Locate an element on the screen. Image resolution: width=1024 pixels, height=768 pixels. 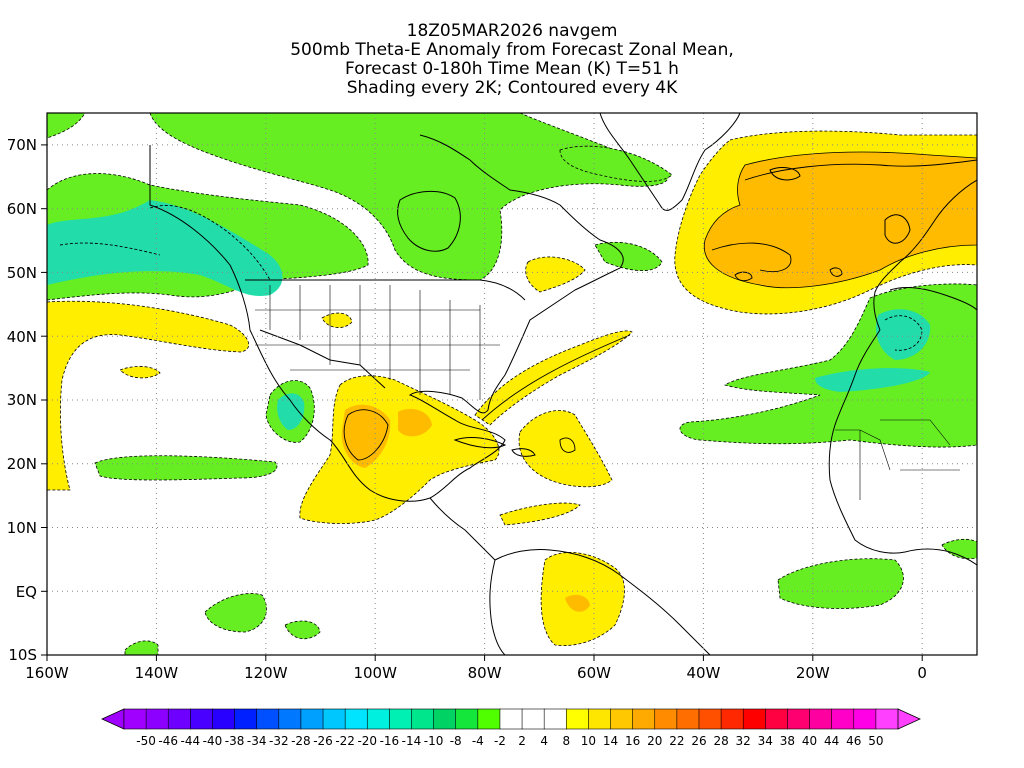
lat-label-10n: 10N is located at coordinates (22, 528).